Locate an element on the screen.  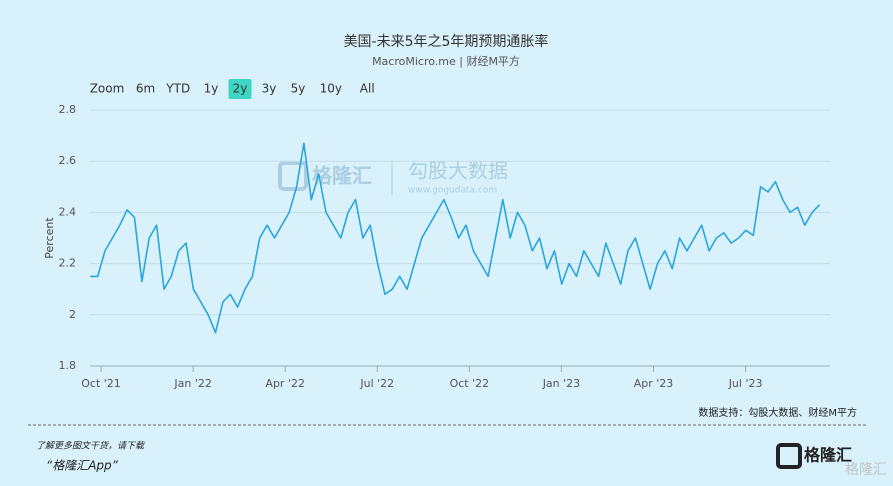
y-tick-label: 2.2 is located at coordinates (68, 263).